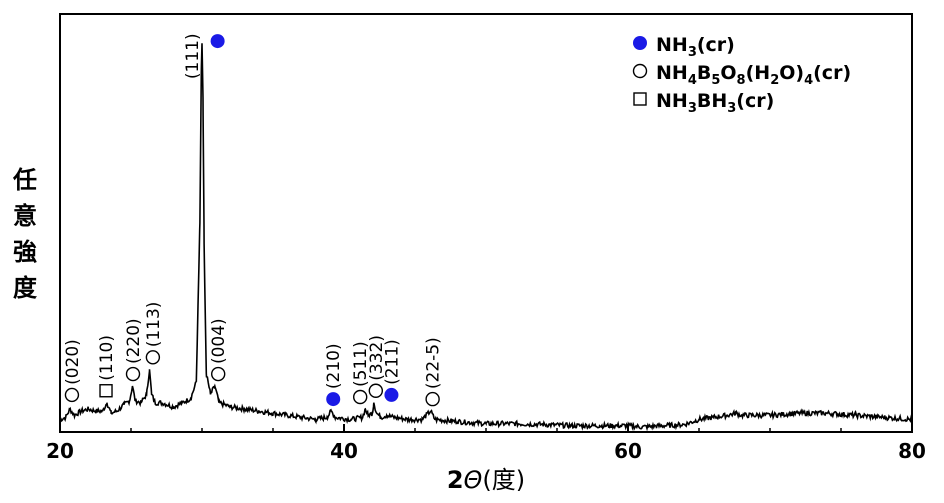 The height and width of the screenshot is (503, 944). I want to click on peak-annotation: (110), so click(107, 366).